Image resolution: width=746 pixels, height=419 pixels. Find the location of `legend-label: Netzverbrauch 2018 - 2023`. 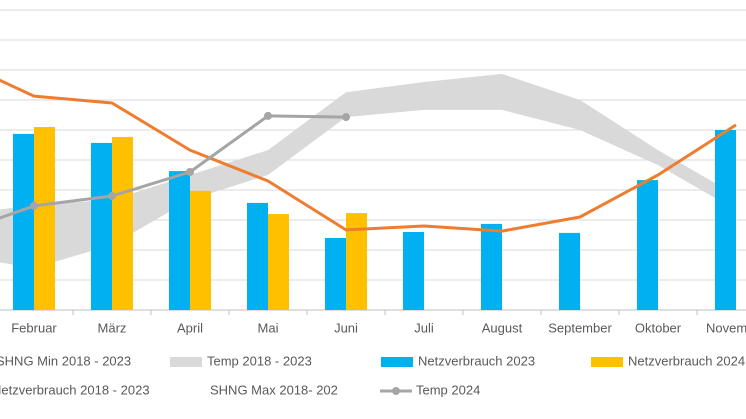

legend-label: Netzverbrauch 2018 - 2023 is located at coordinates (75, 389).